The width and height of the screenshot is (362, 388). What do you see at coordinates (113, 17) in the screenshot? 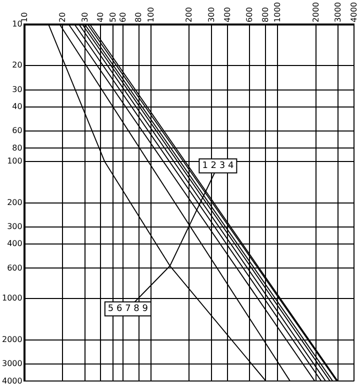
I see `x-tick-label: 50` at bounding box center [113, 17].